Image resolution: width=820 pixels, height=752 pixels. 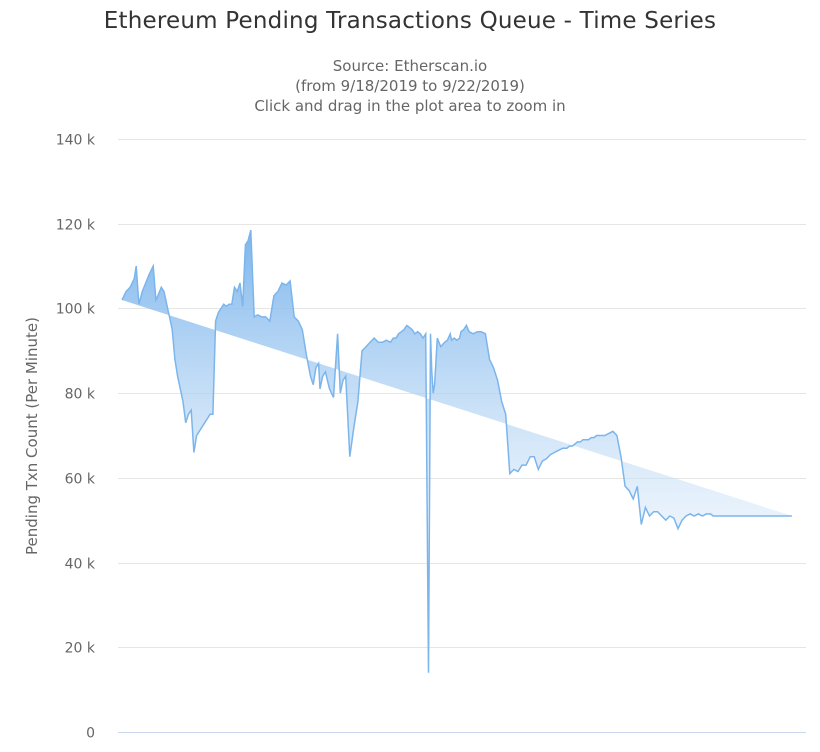 What do you see at coordinates (80, 395) in the screenshot?
I see `y-tick-label: 80 k` at bounding box center [80, 395].